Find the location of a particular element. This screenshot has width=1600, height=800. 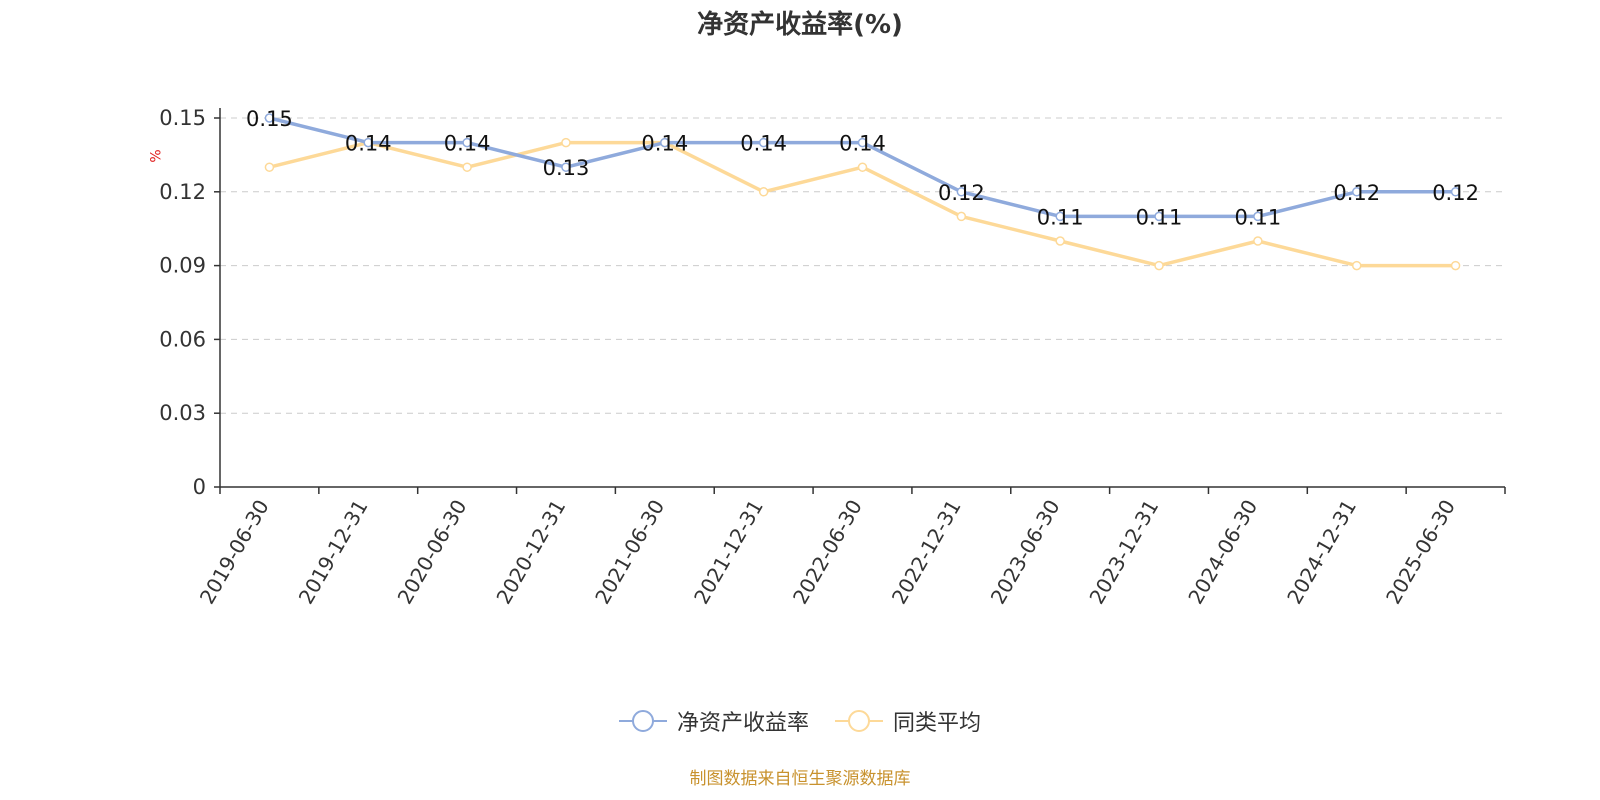

x-tick-label: 2021-12-31 is located at coordinates (728, 552).